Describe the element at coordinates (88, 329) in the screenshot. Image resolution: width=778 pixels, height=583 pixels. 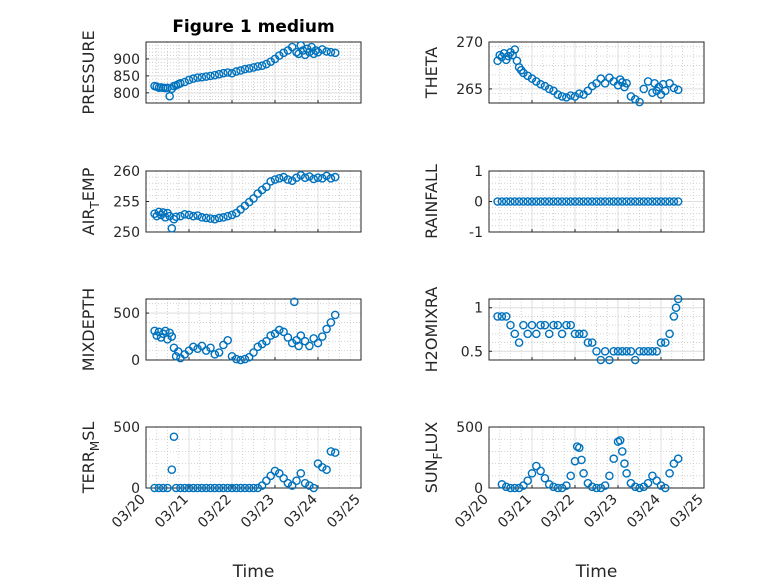
I see `y-axis-label: MIXDEPTH` at that location.